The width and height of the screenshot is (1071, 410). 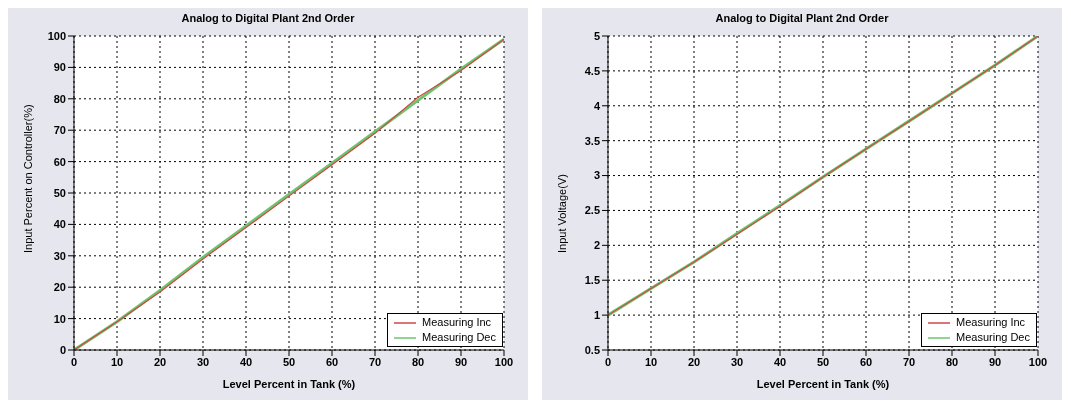 I want to click on y-tick-label: 40, so click(x=59, y=224).